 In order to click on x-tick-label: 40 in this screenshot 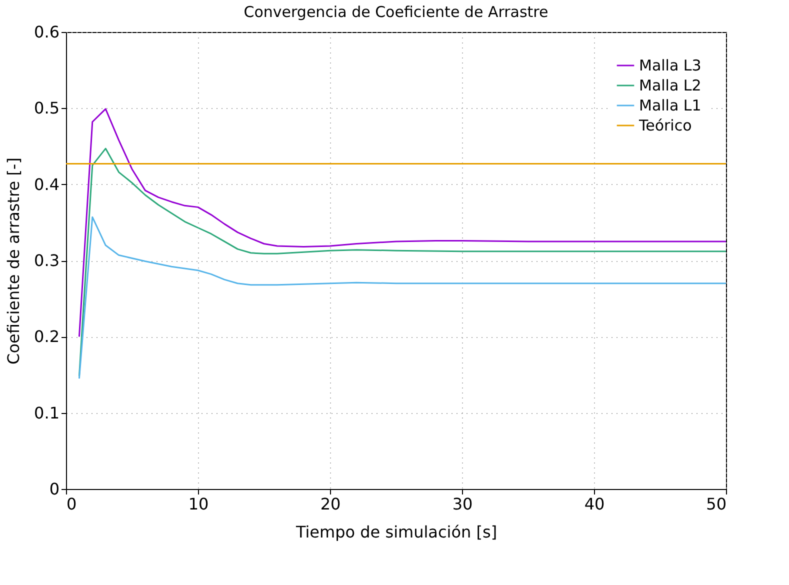, I will do `click(594, 504)`.